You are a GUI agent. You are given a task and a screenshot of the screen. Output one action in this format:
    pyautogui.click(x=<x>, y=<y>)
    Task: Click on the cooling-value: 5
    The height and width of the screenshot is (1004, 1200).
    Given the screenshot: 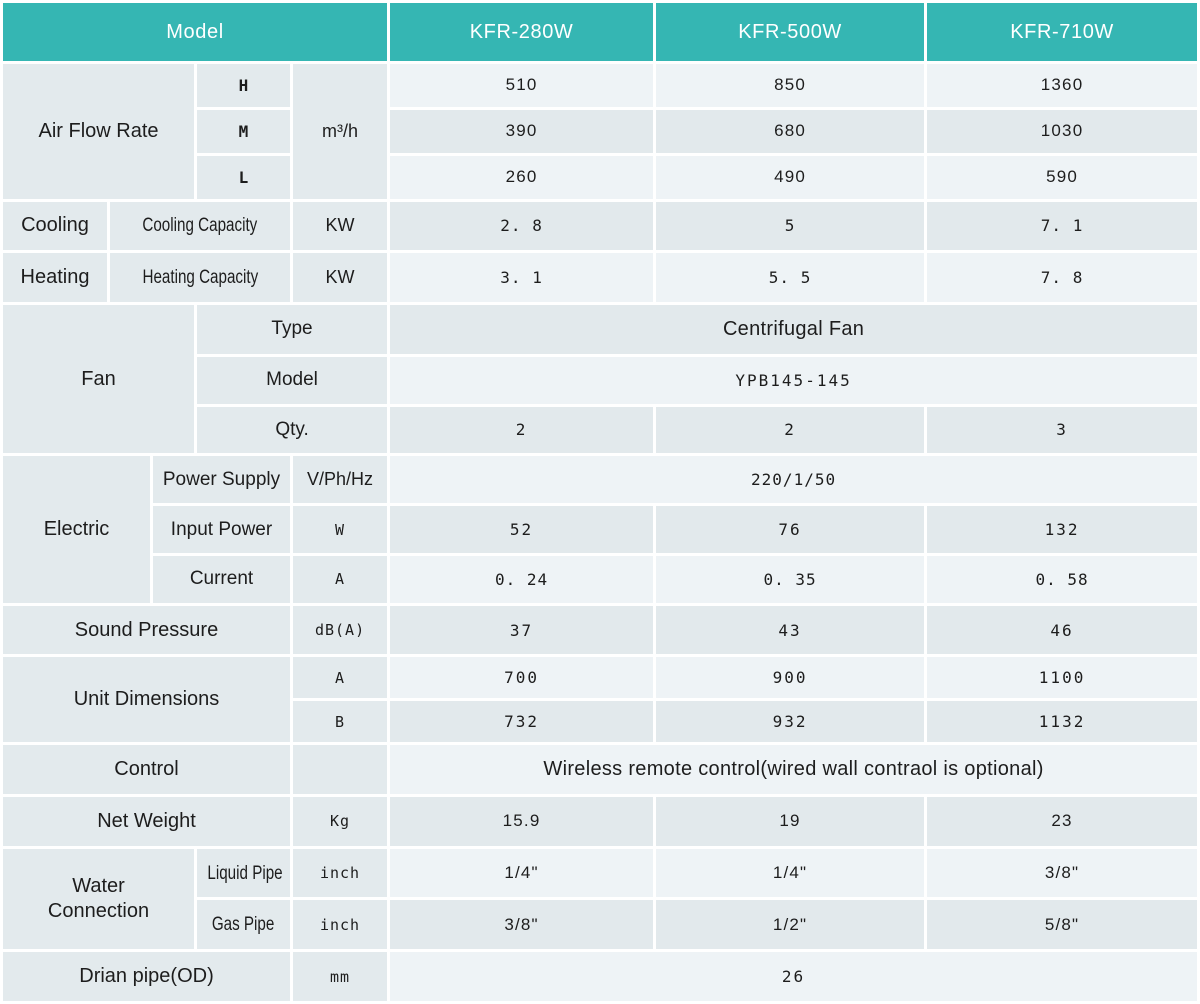 What is the action you would take?
    pyautogui.click(x=790, y=226)
    